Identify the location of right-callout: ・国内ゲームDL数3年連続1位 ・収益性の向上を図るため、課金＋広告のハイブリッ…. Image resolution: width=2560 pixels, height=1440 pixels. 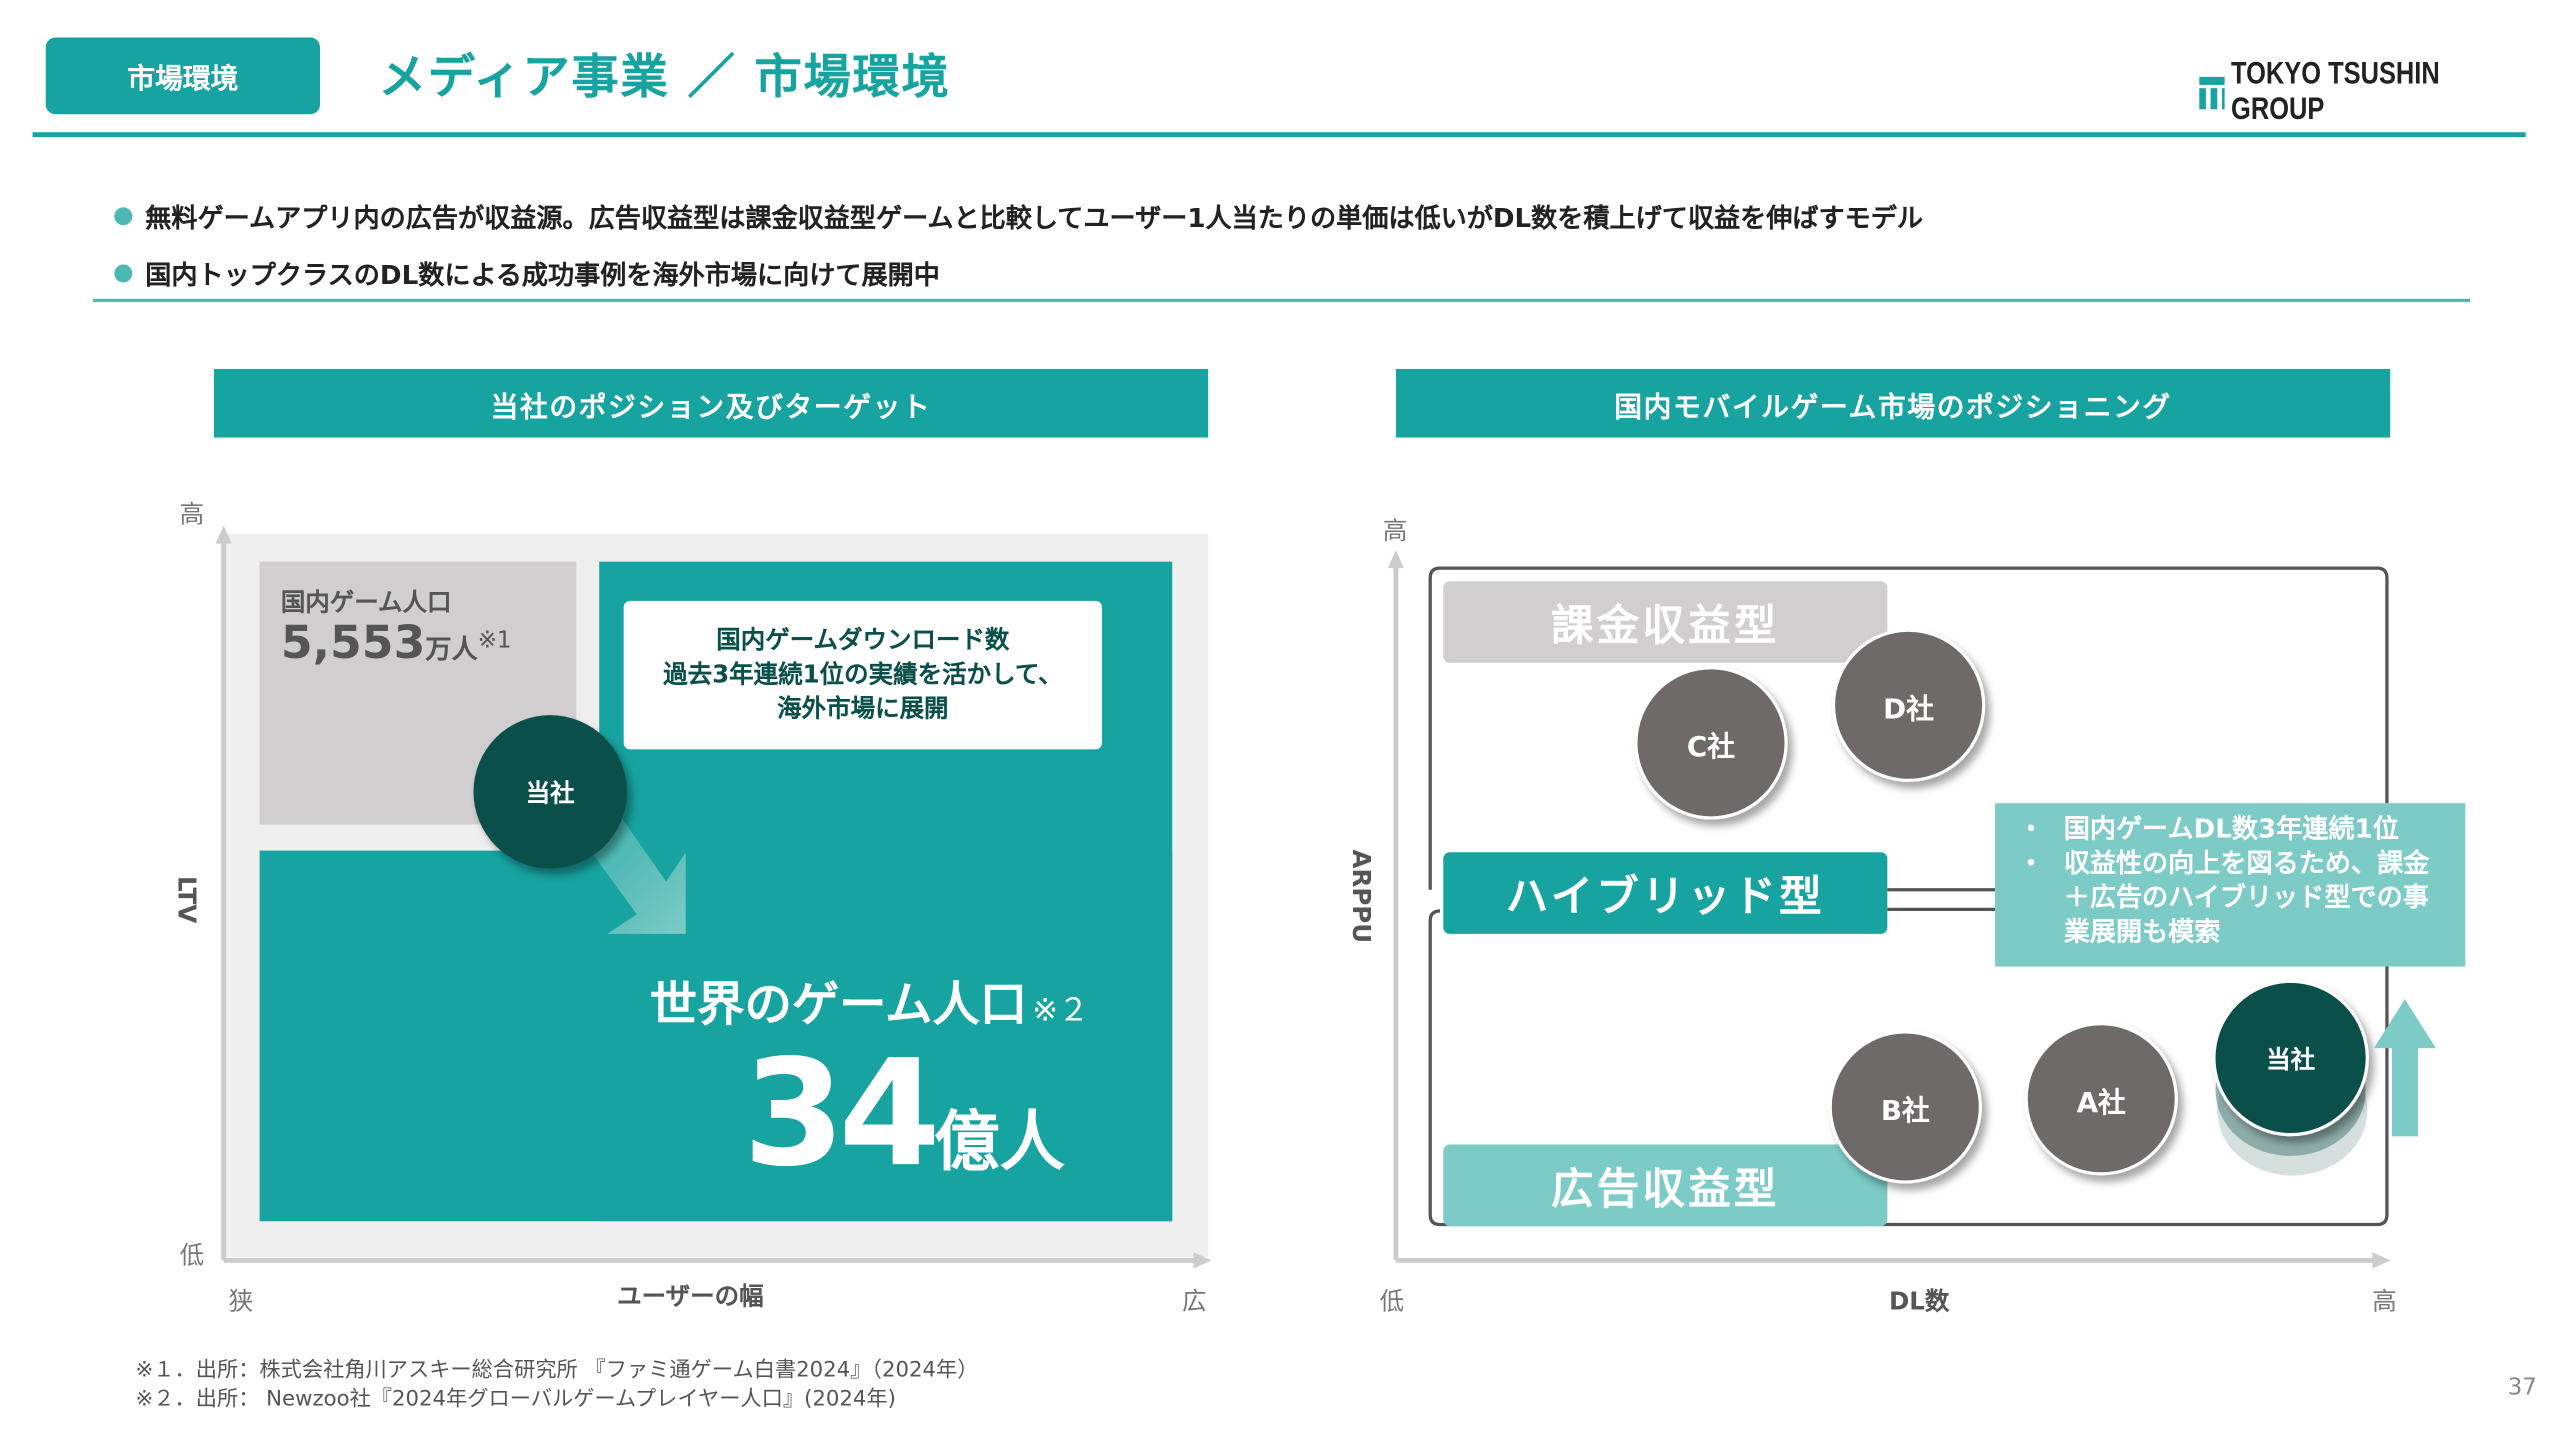
(2230, 885).